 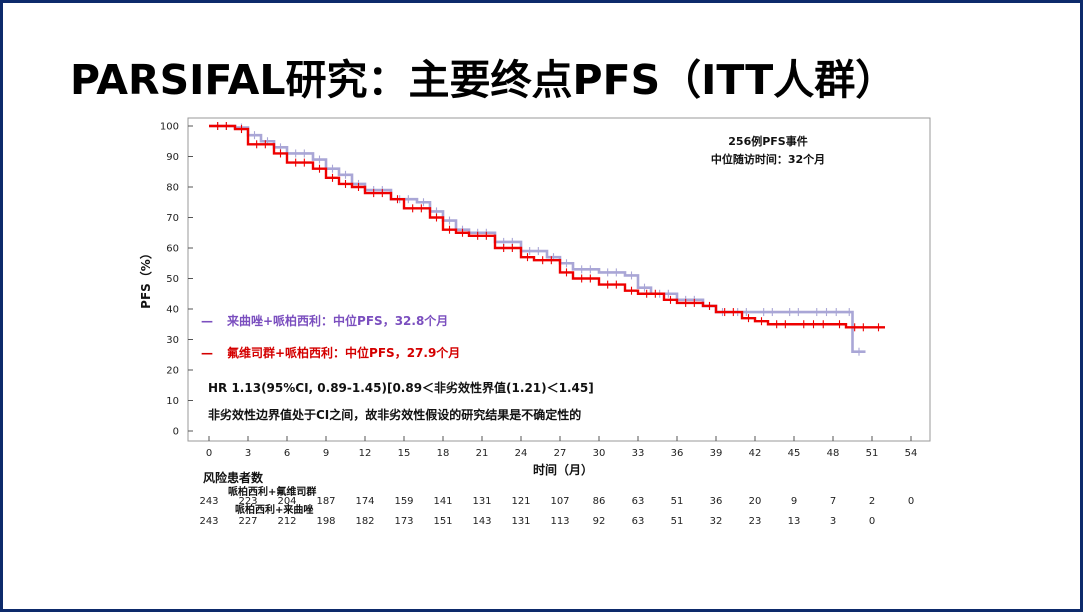 I want to click on x-tick-label: 42, so click(x=755, y=453).